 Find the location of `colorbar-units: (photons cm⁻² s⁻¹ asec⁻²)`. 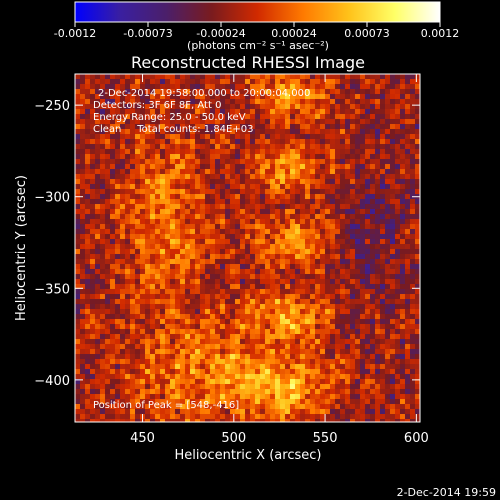

colorbar-units: (photons cm⁻² s⁻¹ asec⁻²) is located at coordinates (258, 45).